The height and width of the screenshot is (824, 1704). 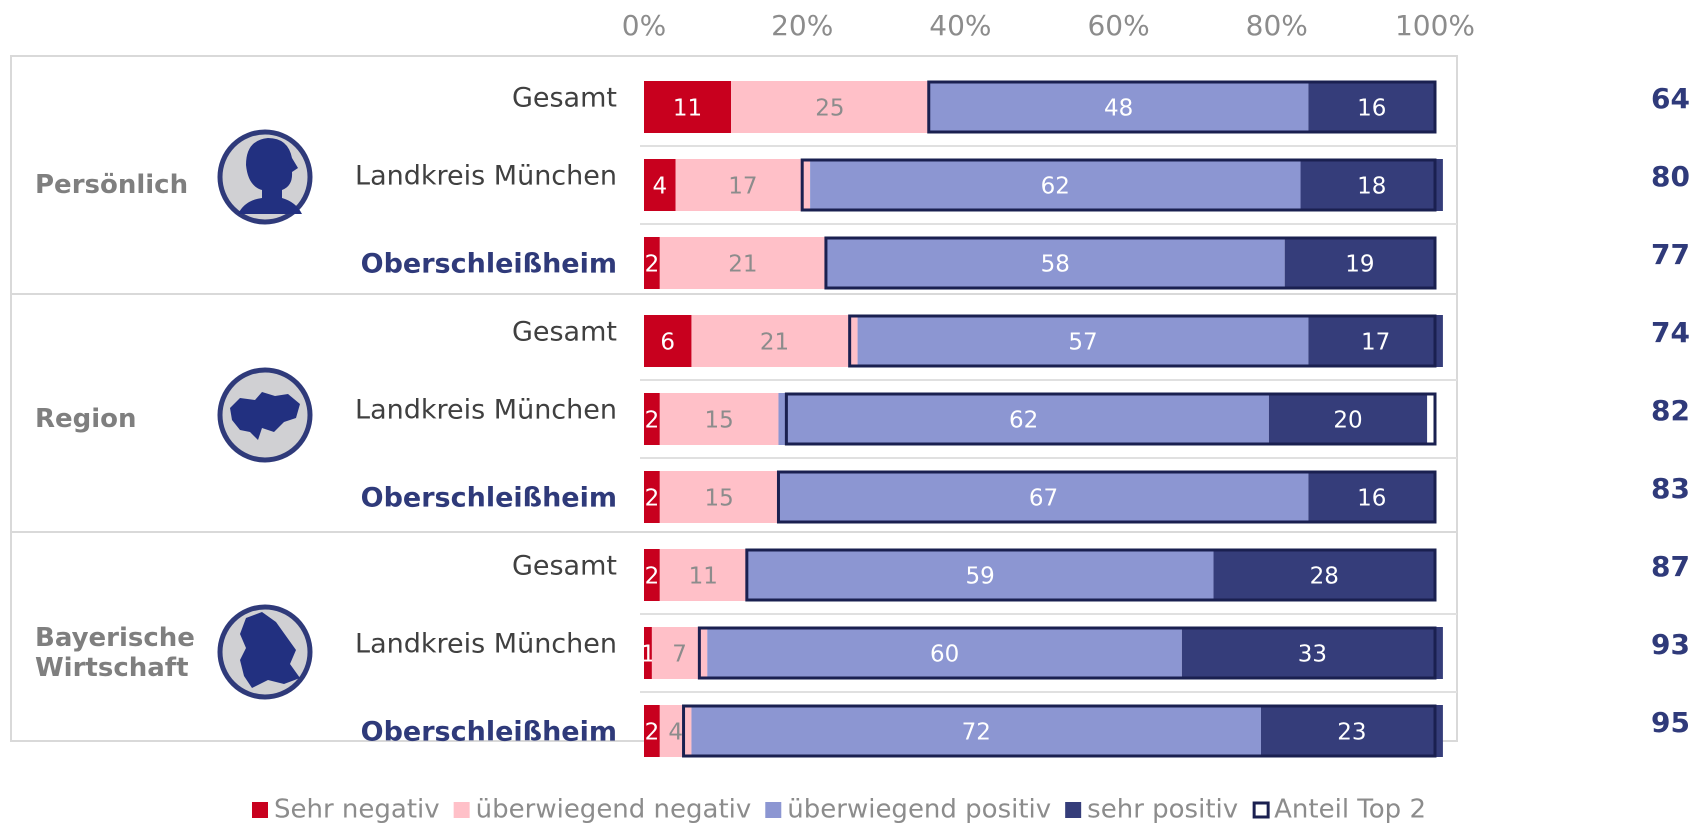 I want to click on value-label: 33, so click(x=1312, y=655).